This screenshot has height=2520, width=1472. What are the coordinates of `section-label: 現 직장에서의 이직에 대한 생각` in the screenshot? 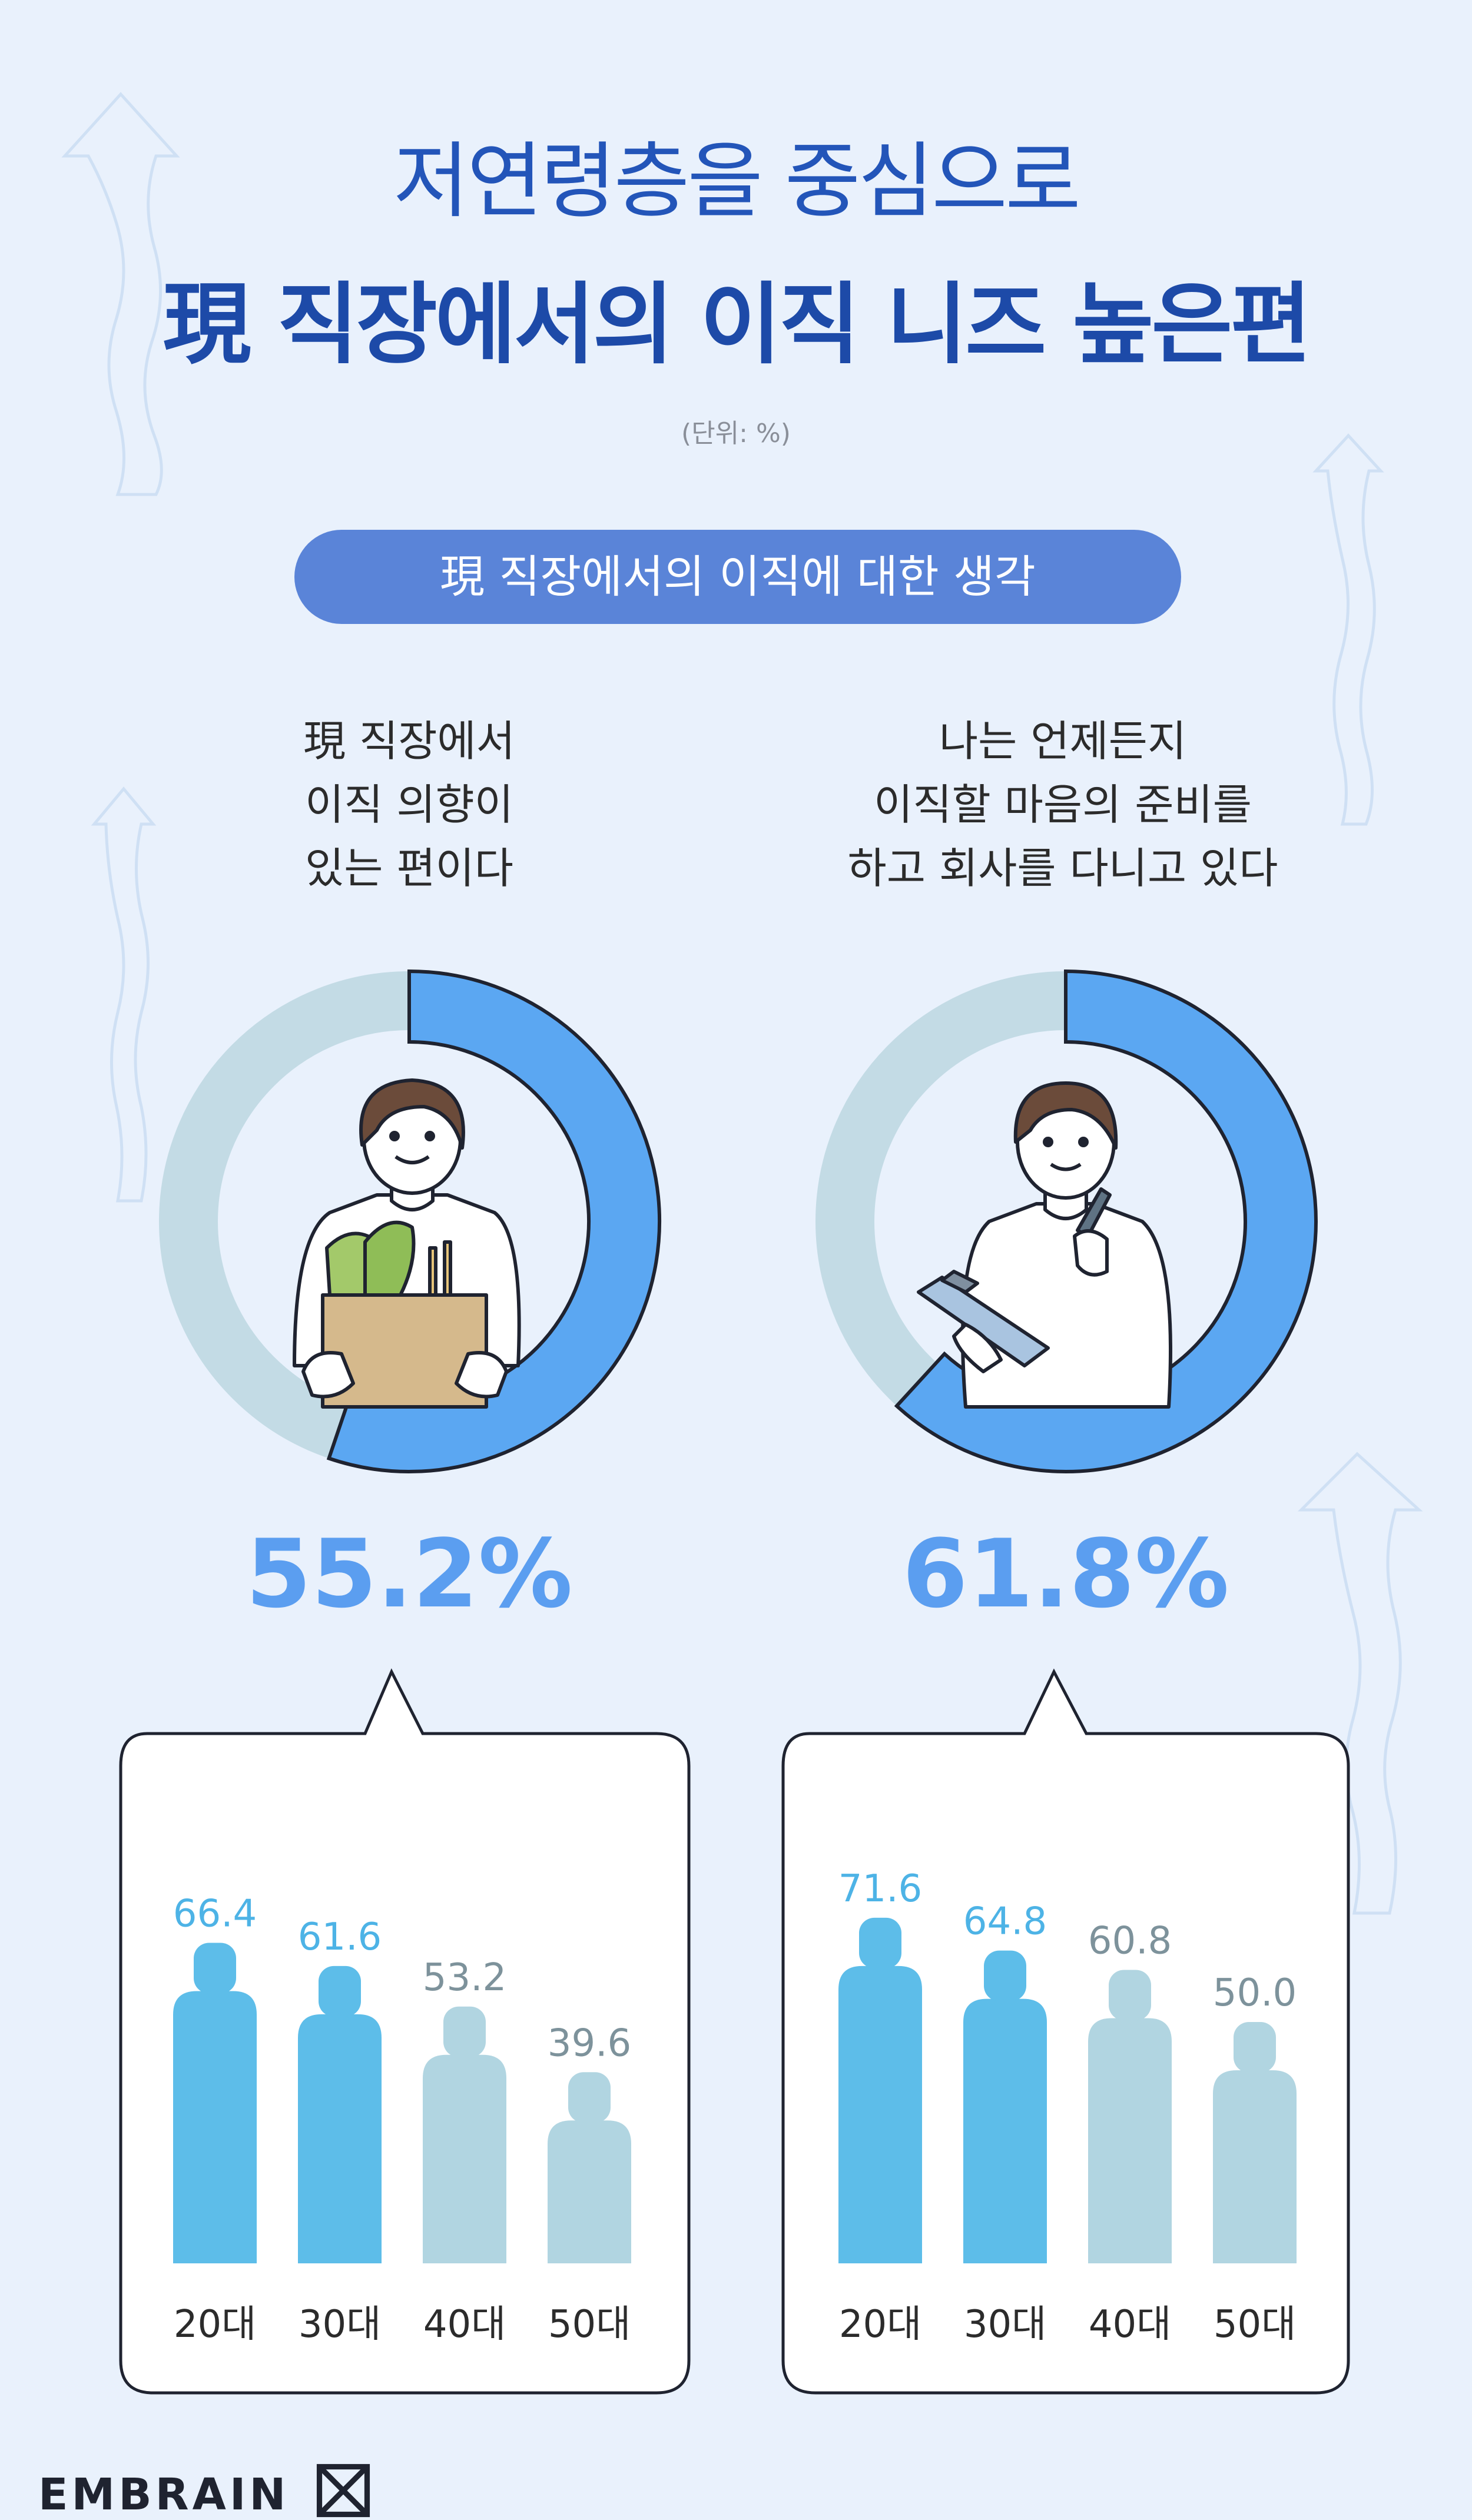 It's located at (738, 577).